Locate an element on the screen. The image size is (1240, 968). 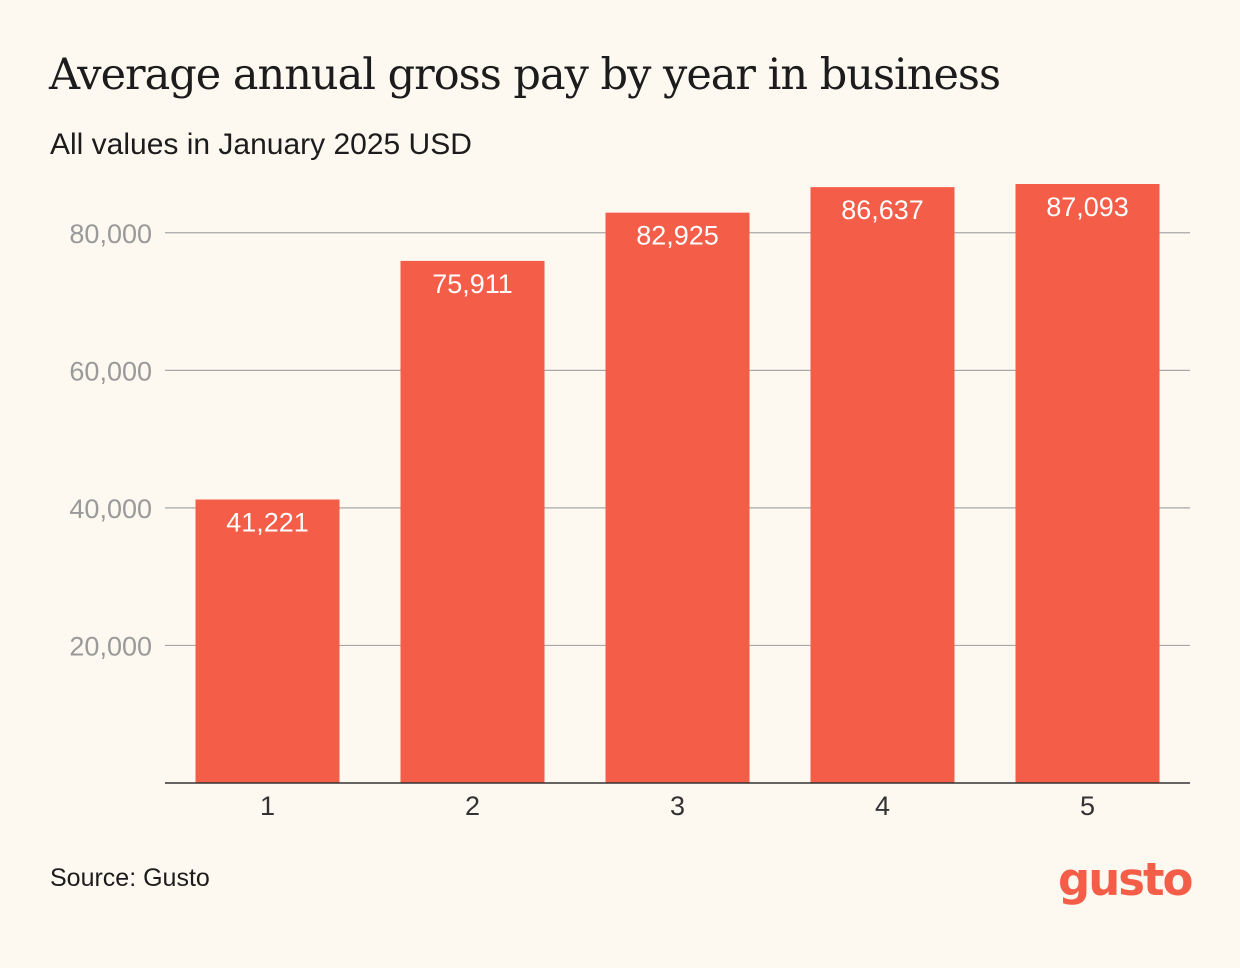
bar-value-label: 86,637 is located at coordinates (882, 210).